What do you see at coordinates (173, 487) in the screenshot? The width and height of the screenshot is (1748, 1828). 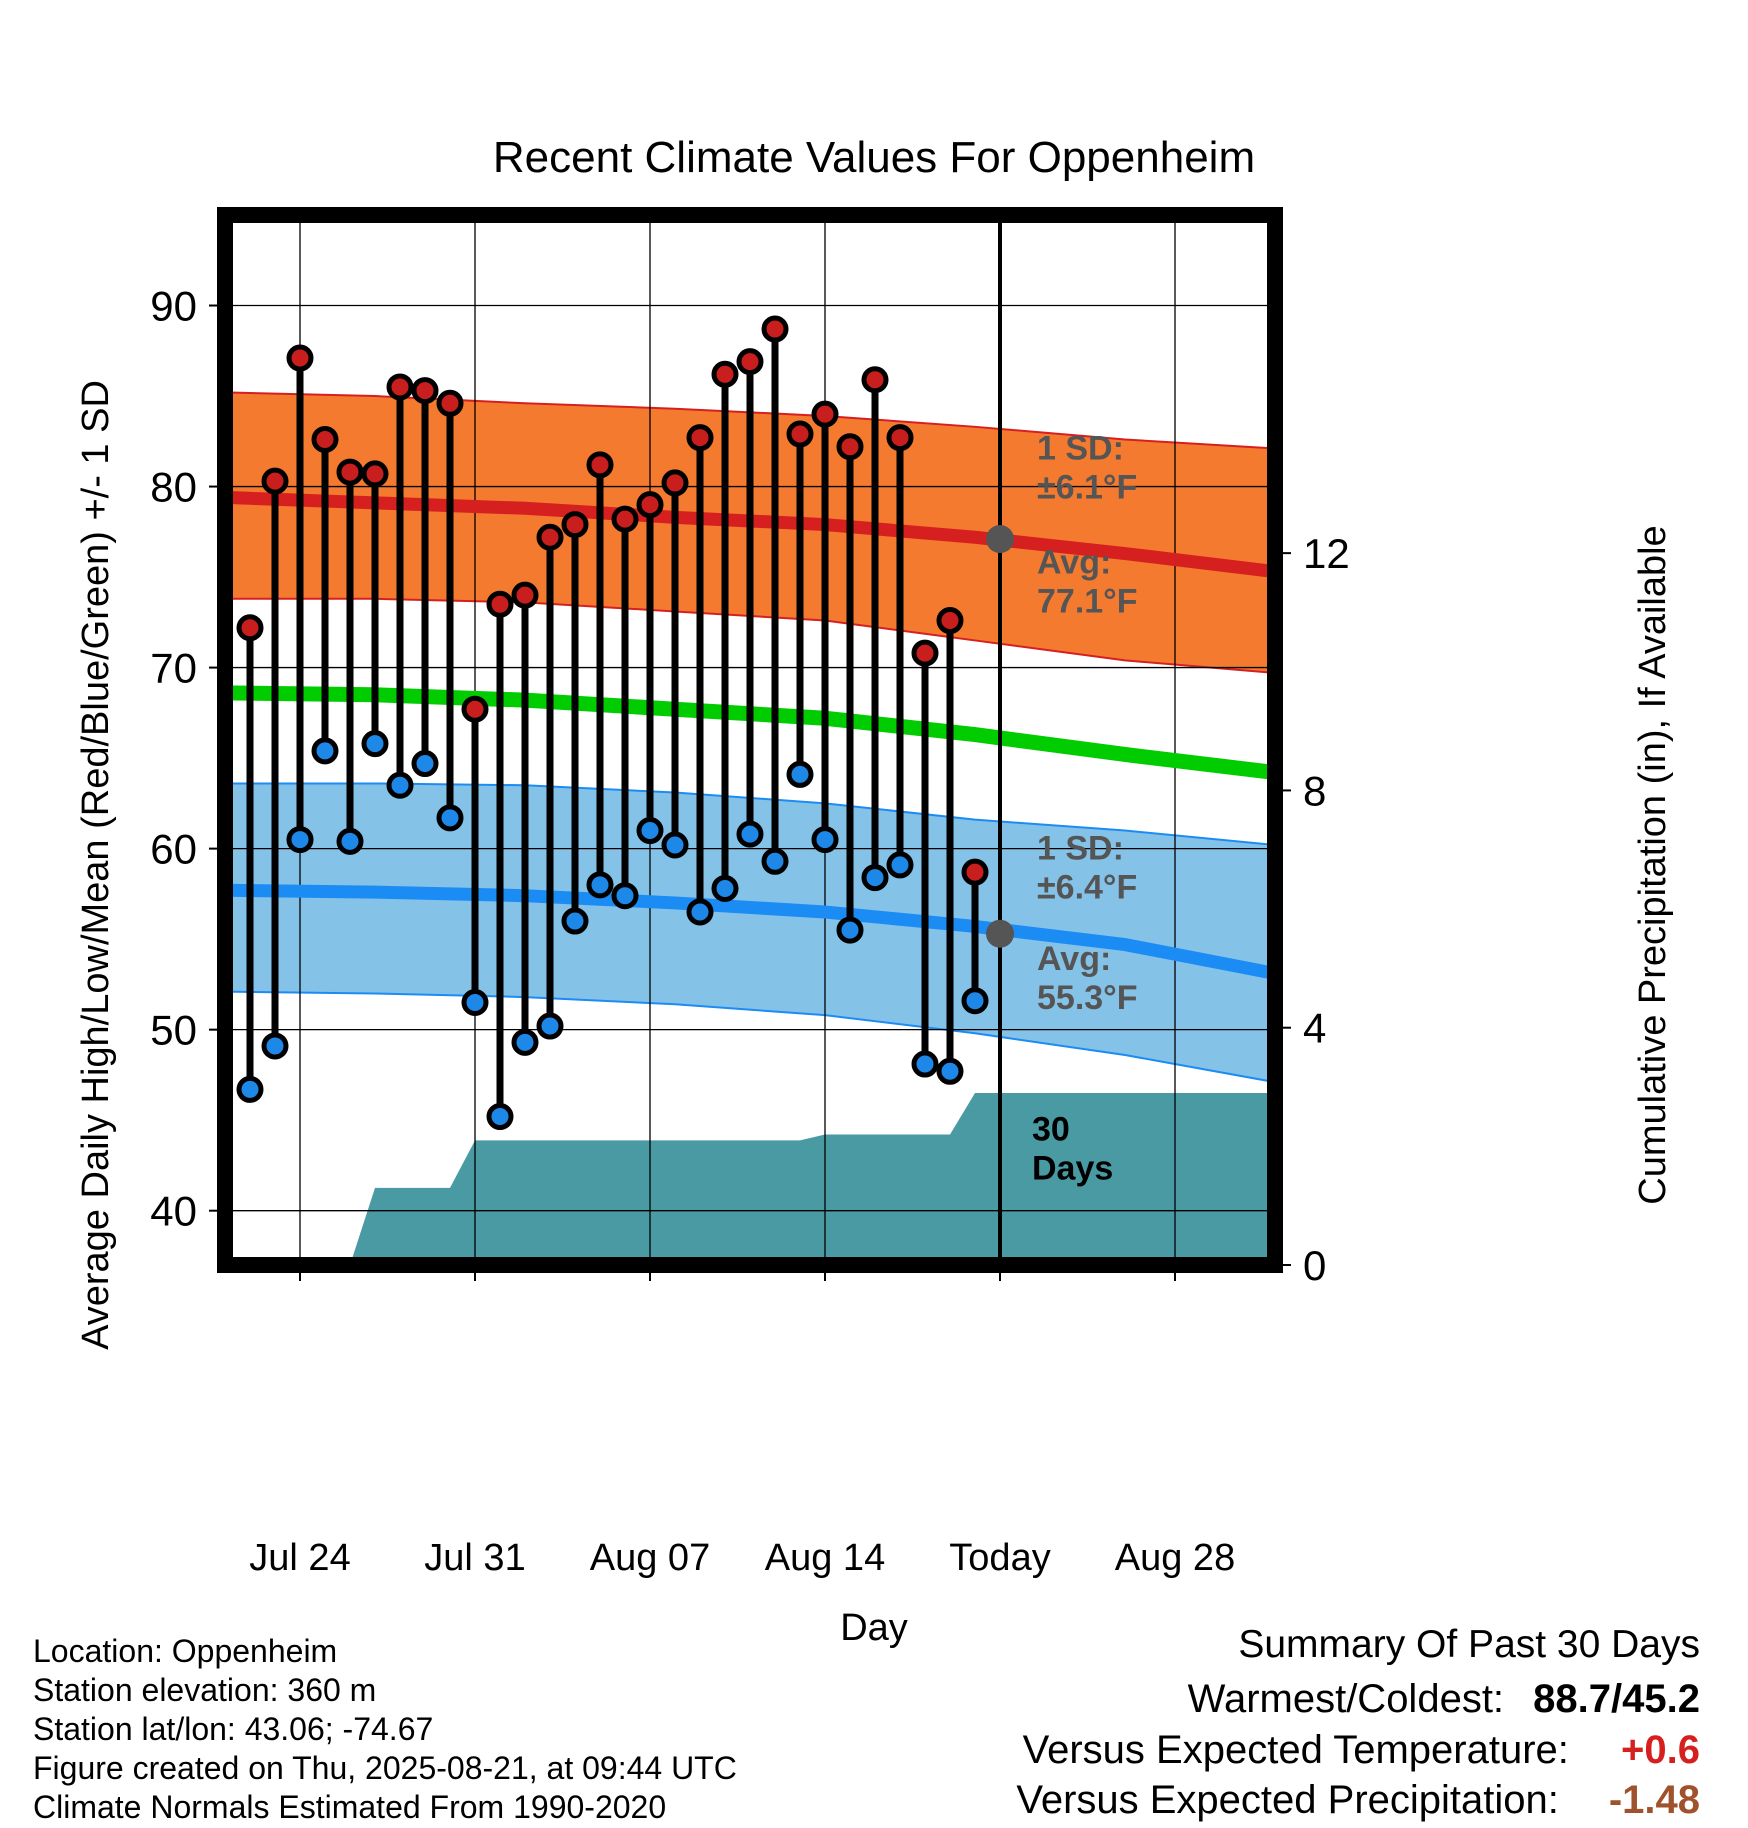 I see `y-tick-label: 80` at bounding box center [173, 487].